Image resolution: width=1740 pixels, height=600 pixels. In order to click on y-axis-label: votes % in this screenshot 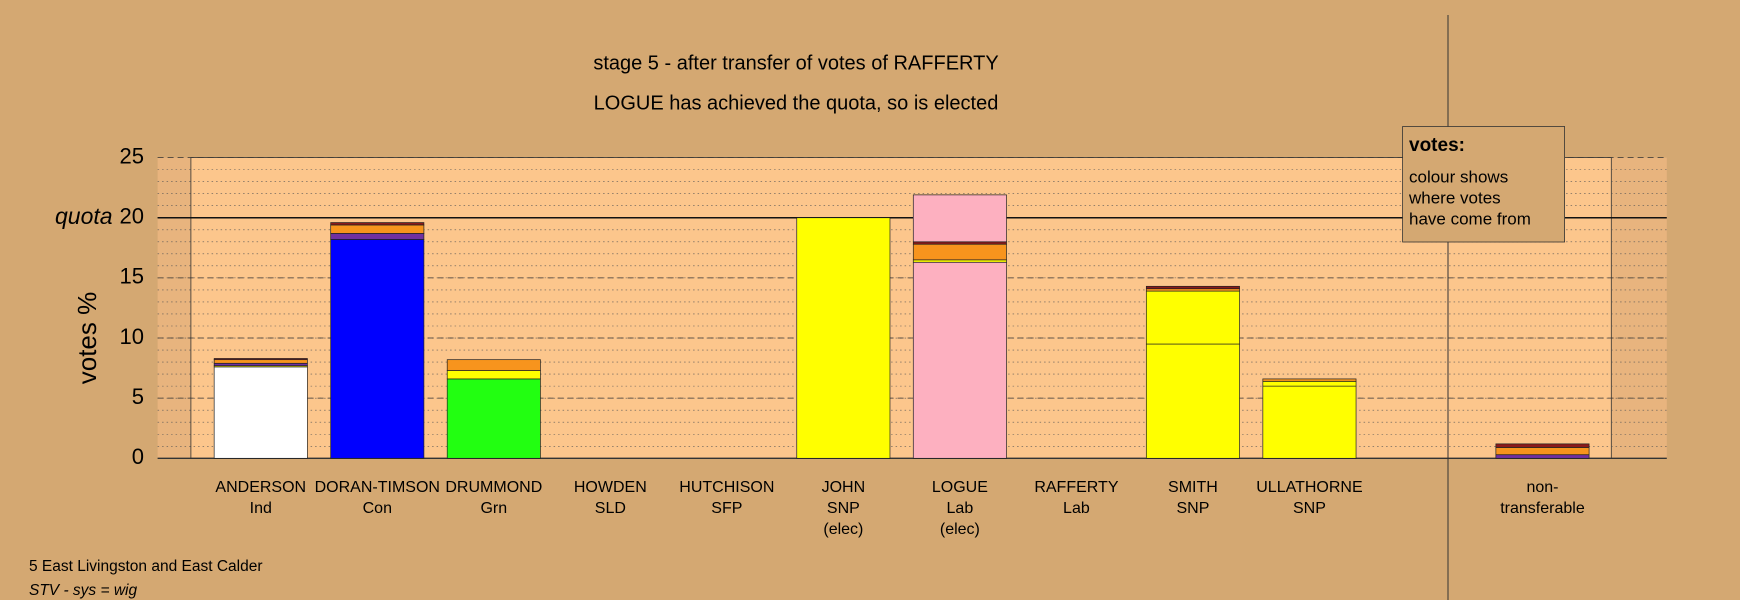, I will do `click(87, 338)`.